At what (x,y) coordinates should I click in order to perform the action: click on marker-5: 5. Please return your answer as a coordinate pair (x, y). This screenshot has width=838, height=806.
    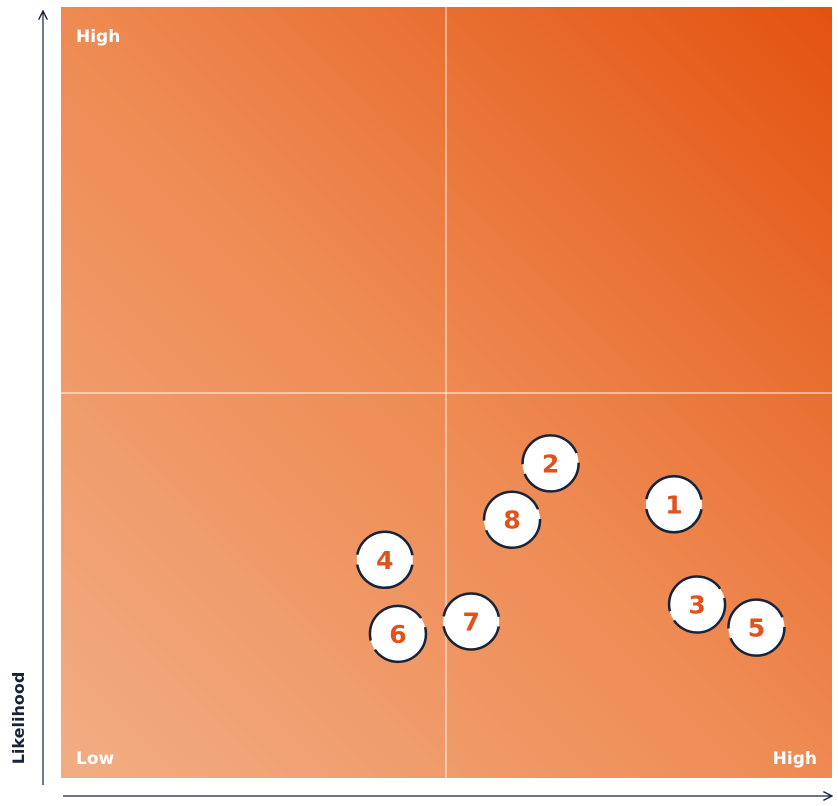
    Looking at the image, I should click on (756, 627).